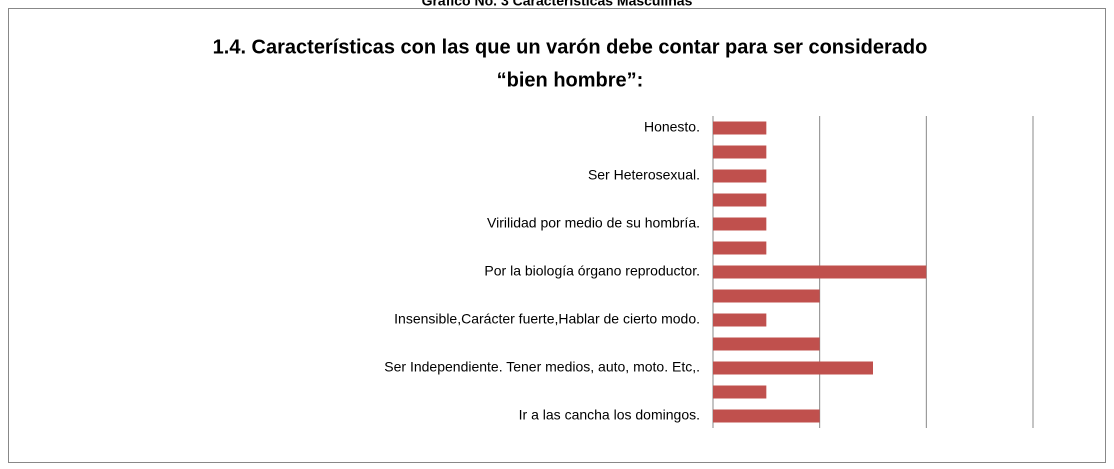 The image size is (1114, 469). I want to click on y-tick-label: Ser Heterosexual., so click(644, 175).